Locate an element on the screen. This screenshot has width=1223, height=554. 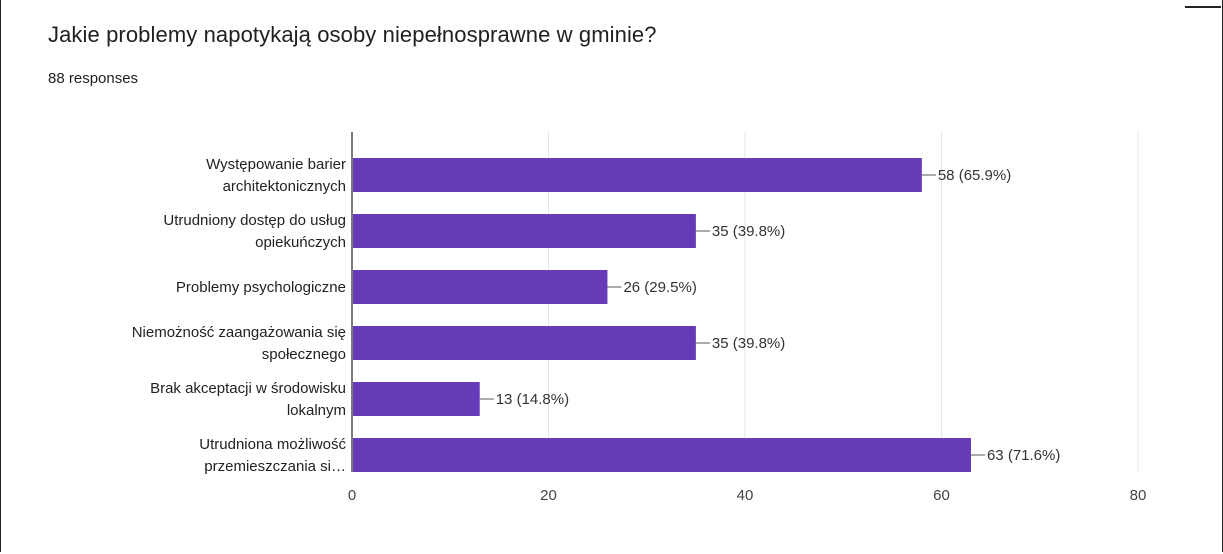
category-label: architektonicznych is located at coordinates (284, 186).